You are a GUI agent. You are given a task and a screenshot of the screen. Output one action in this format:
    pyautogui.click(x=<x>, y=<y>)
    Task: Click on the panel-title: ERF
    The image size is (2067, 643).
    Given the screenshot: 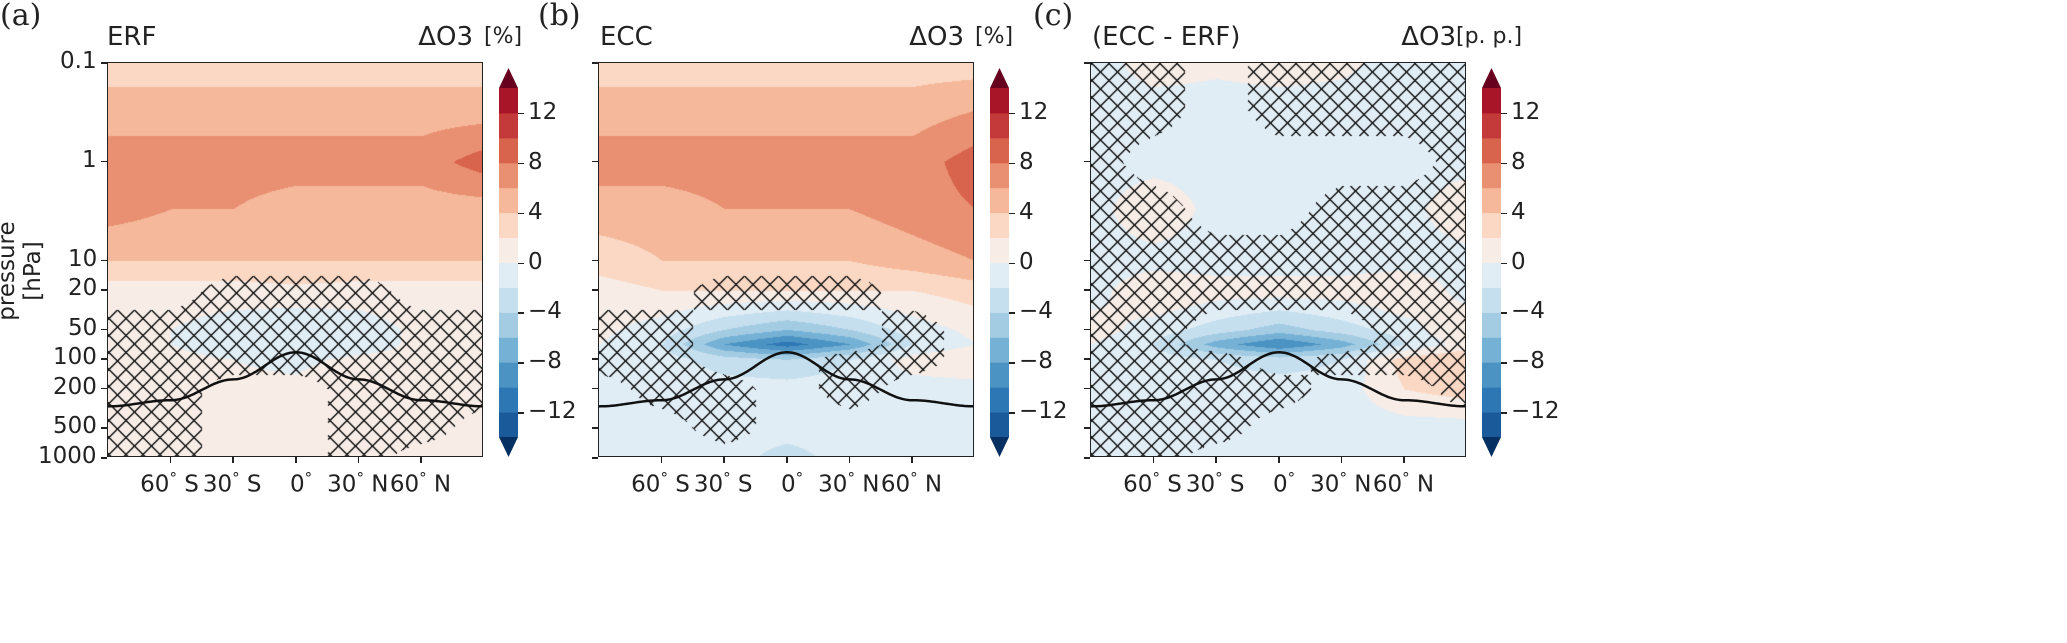 What is the action you would take?
    pyautogui.click(x=132, y=37)
    